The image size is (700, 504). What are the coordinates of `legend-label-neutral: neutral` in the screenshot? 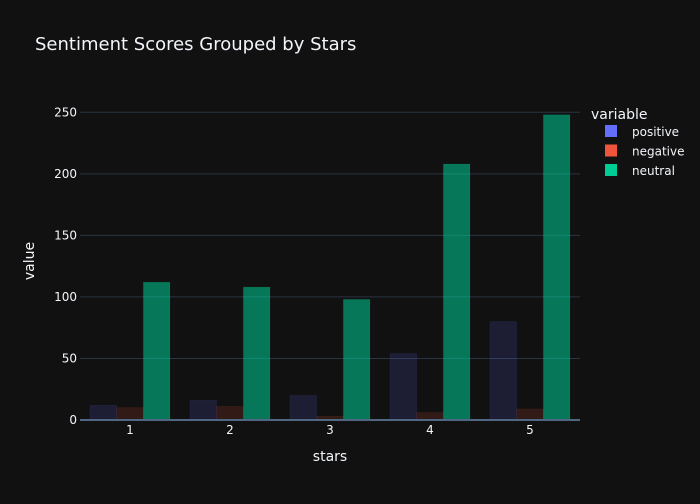 It's located at (653, 171).